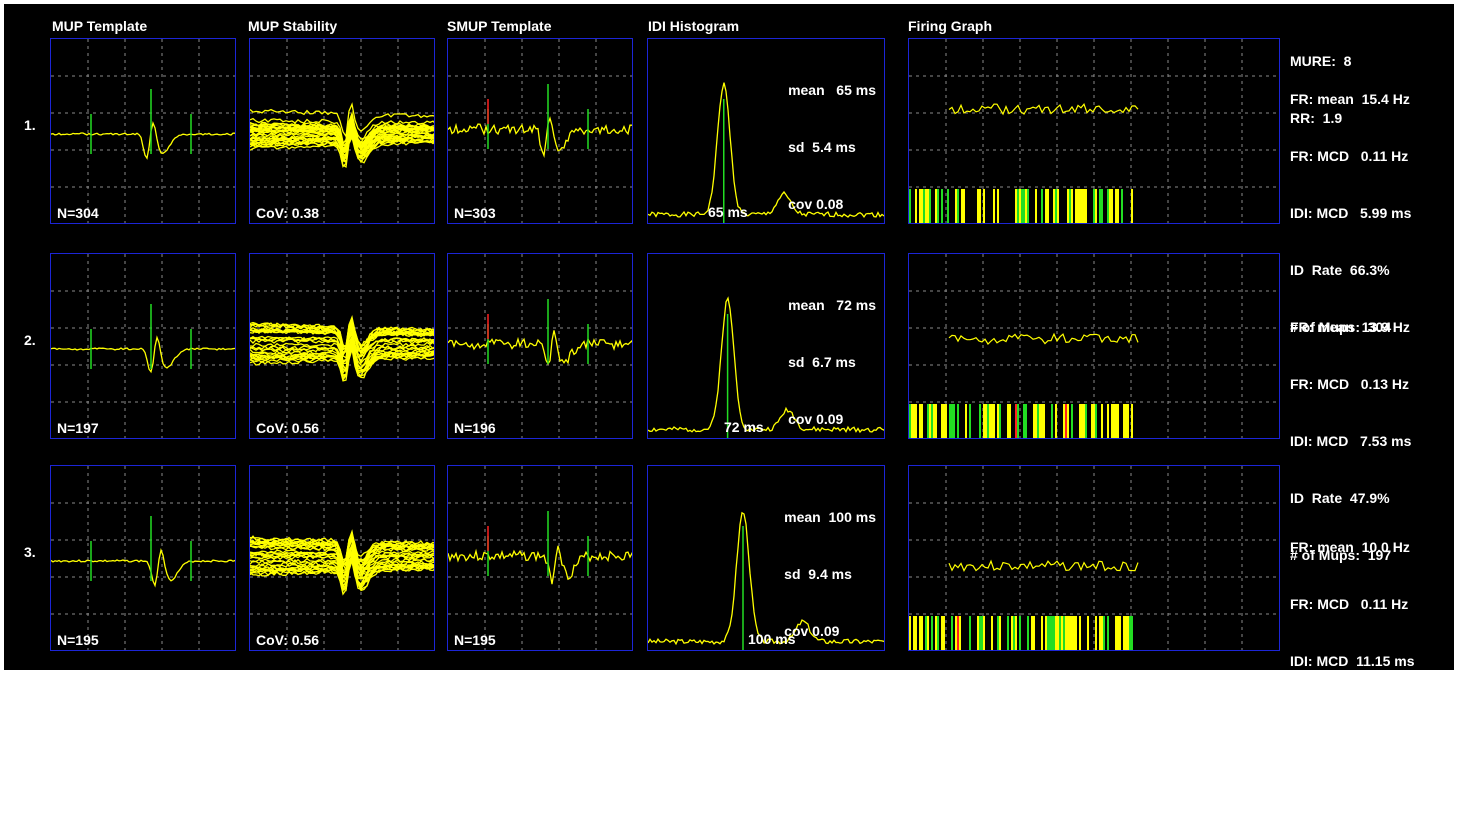 The image size is (1458, 823). I want to click on idi-sd: sd 5.4 ms, so click(822, 147).